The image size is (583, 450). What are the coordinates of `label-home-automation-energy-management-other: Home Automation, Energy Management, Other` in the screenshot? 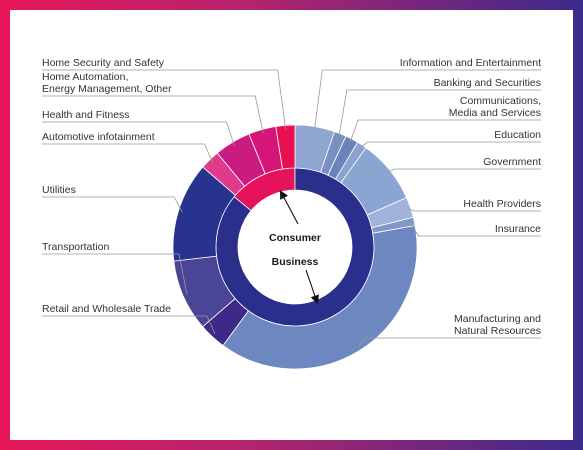 It's located at (107, 83).